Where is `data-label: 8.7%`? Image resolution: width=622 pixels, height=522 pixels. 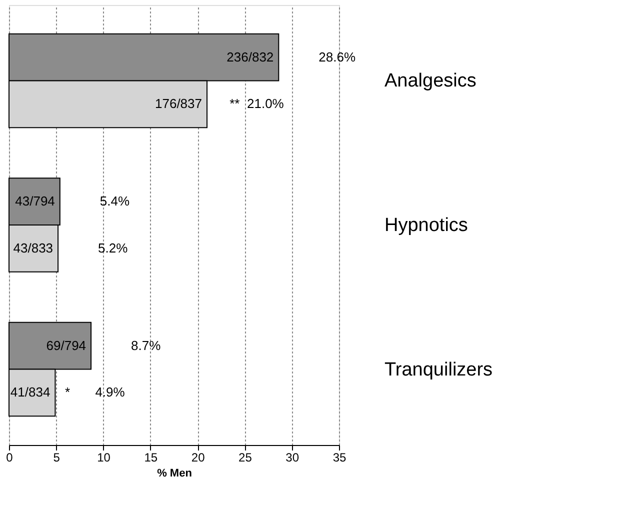
data-label: 8.7% is located at coordinates (146, 345).